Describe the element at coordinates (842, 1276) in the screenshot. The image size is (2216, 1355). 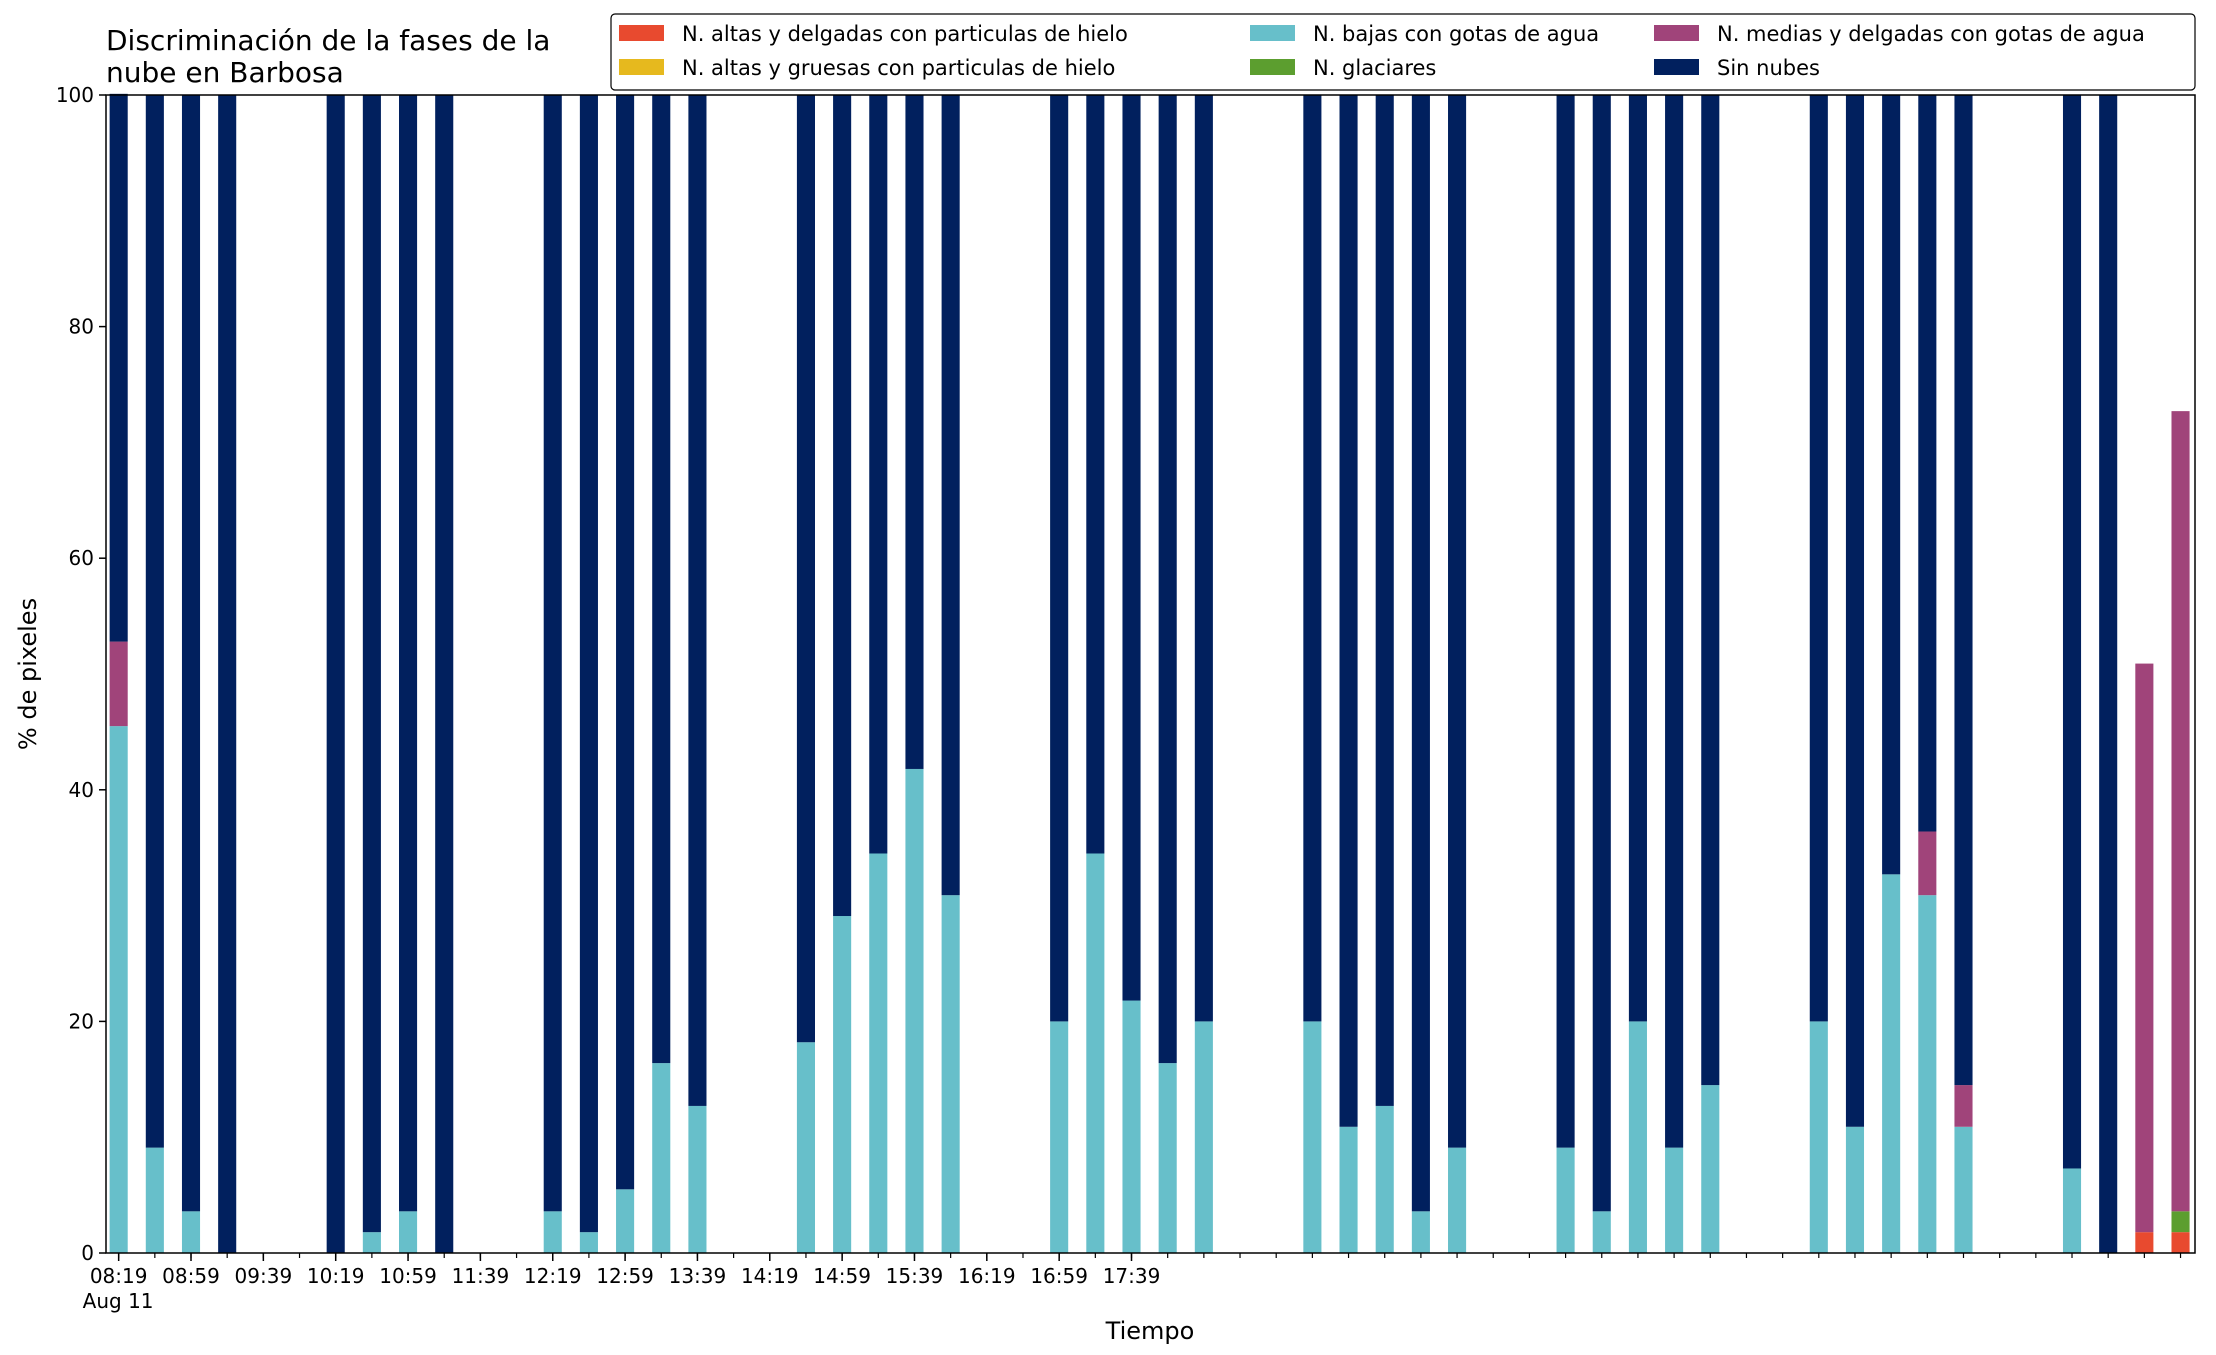
I see `x-tick-label: 14:59` at that location.